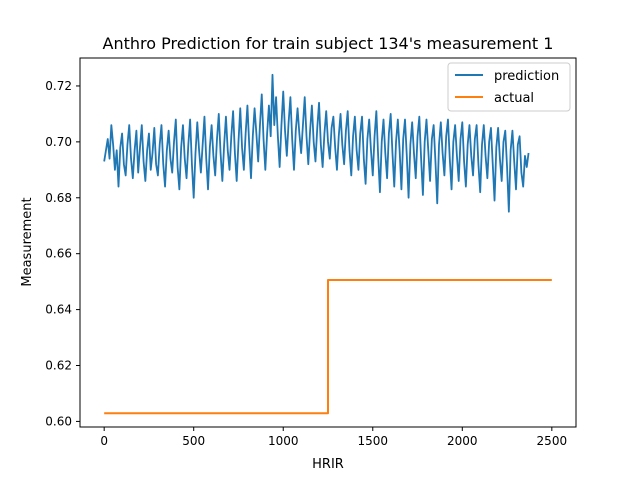 This screenshot has height=480, width=640. What do you see at coordinates (58, 198) in the screenshot?
I see `y-tick-label: 0.68` at bounding box center [58, 198].